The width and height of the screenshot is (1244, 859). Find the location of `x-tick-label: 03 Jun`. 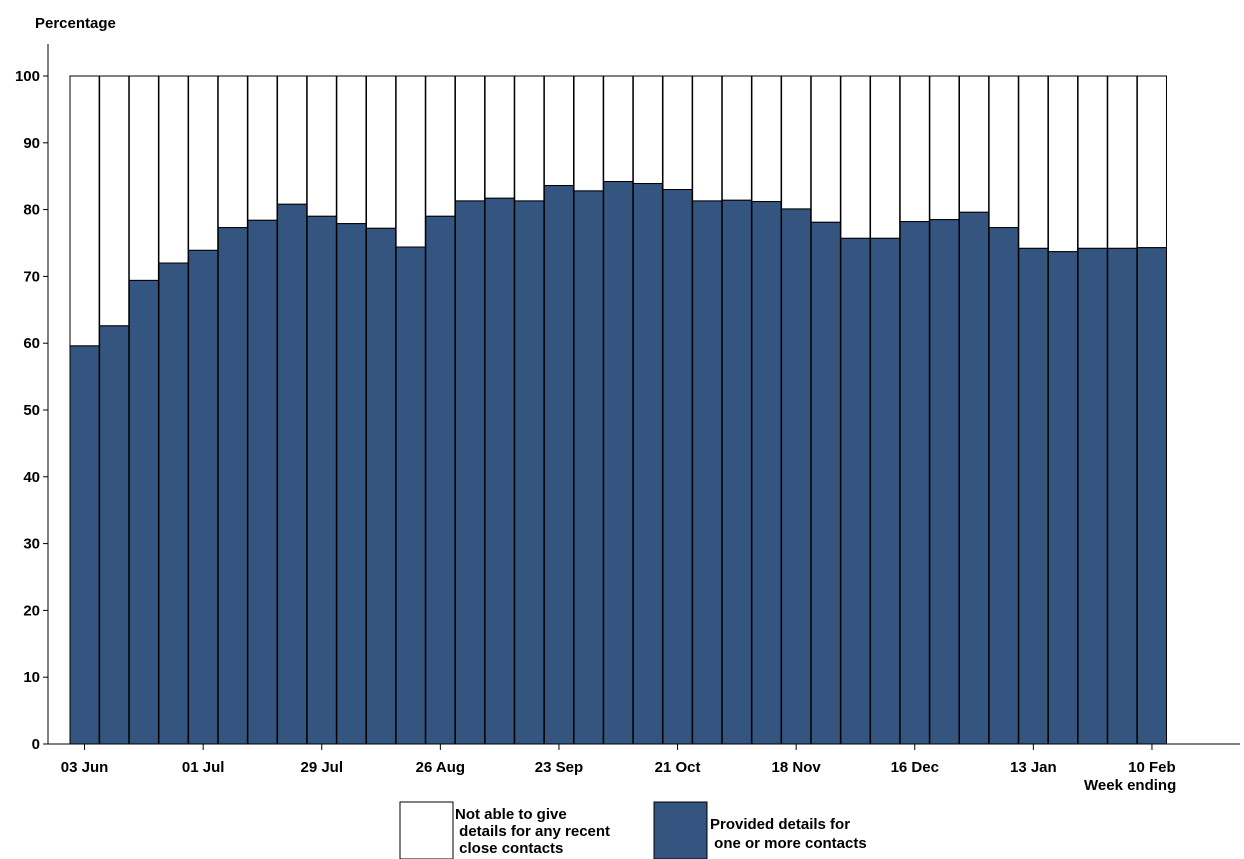

x-tick-label: 03 Jun is located at coordinates (85, 767).